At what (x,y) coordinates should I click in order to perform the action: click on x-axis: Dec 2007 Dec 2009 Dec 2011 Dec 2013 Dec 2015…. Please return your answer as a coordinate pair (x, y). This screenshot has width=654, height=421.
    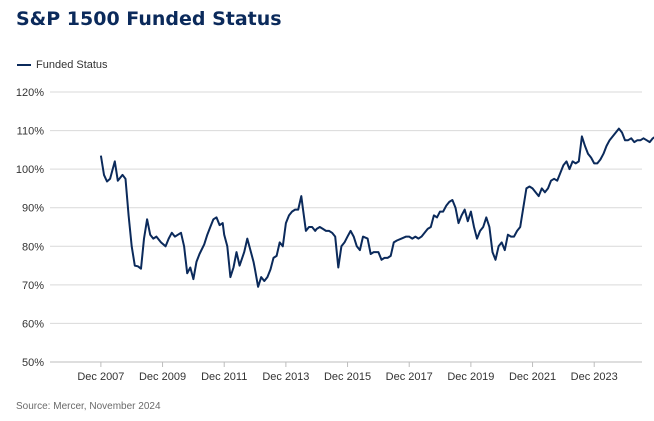
    Looking at the image, I should click on (347, 372).